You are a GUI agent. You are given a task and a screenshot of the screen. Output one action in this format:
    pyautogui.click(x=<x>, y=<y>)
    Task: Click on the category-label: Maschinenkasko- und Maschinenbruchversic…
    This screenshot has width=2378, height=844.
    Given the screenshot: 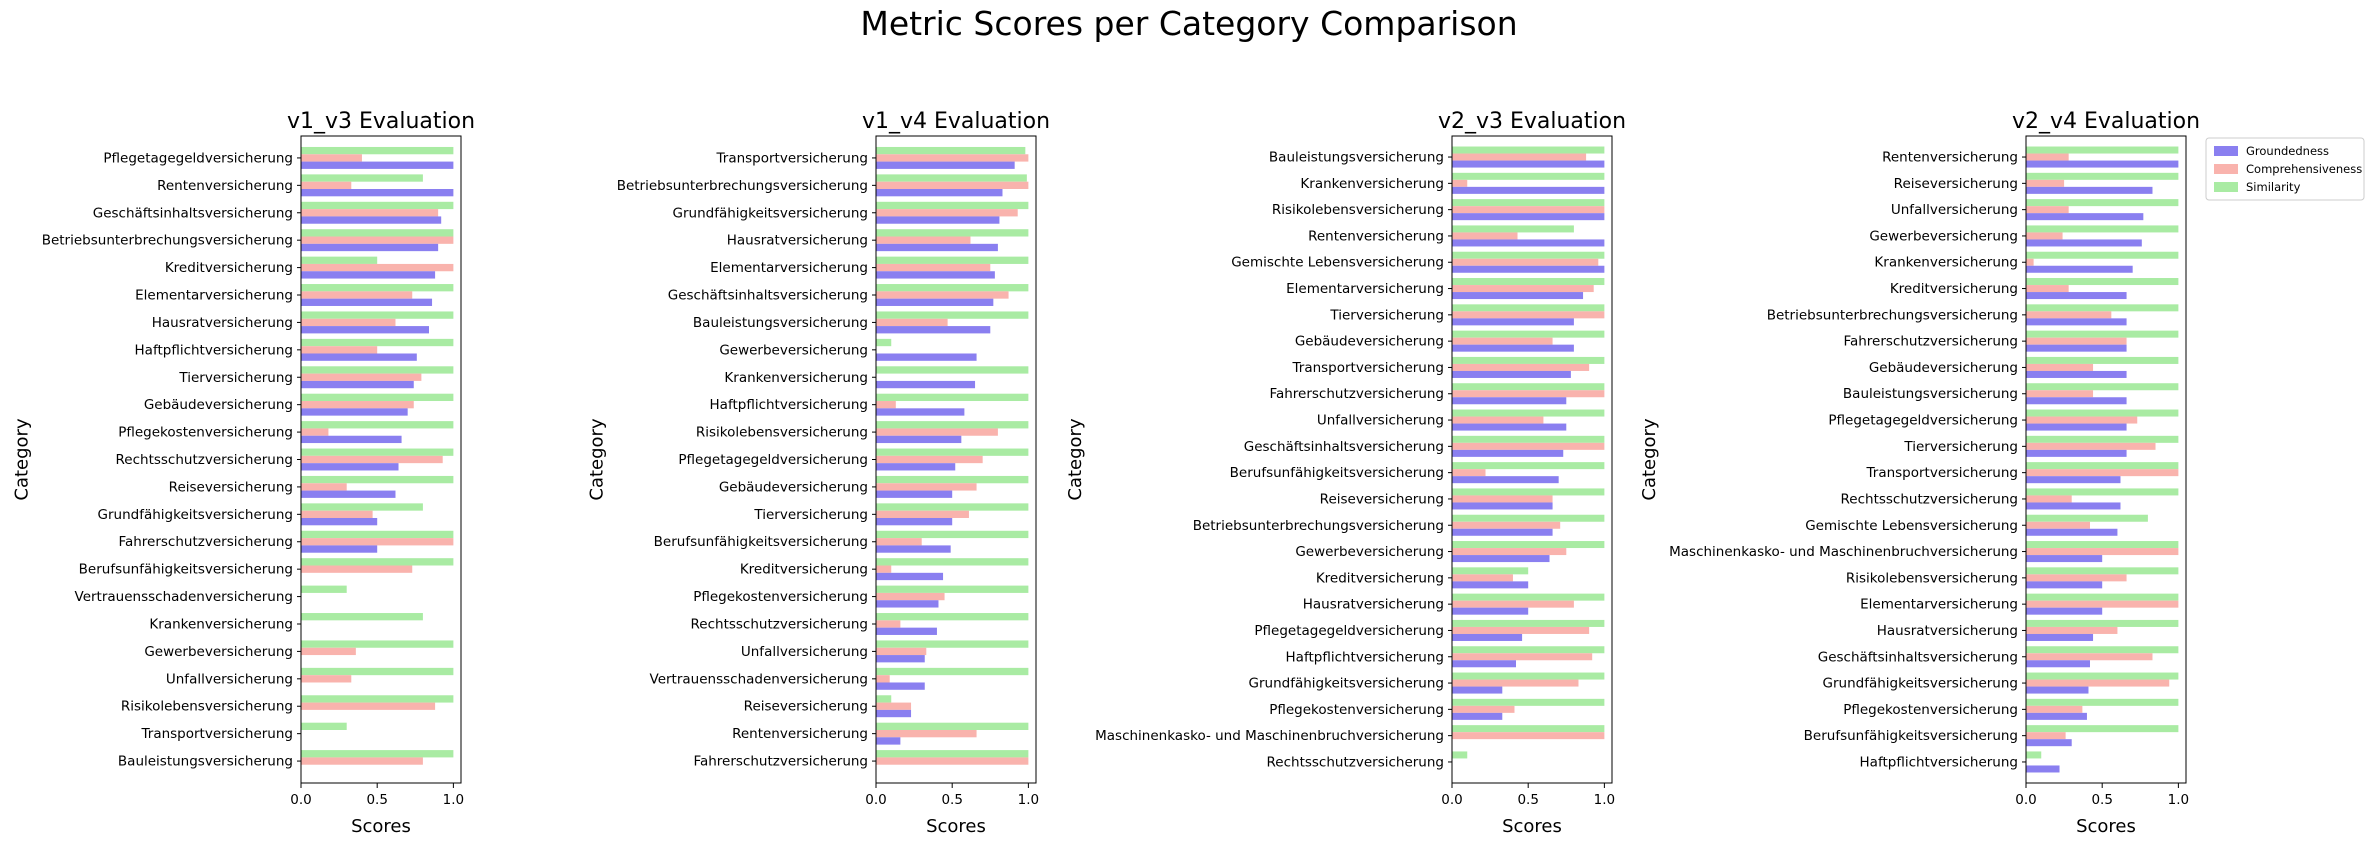 What is the action you would take?
    pyautogui.click(x=1269, y=736)
    